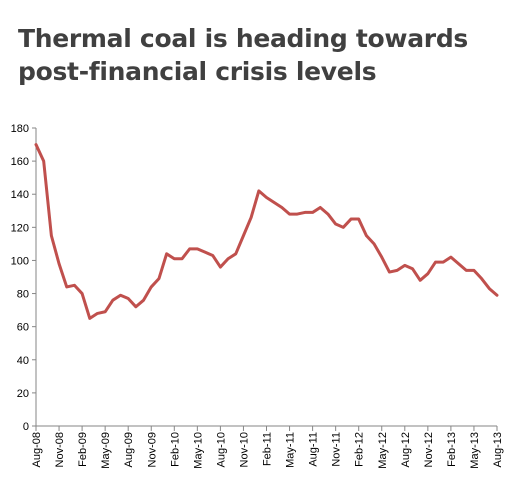 Image resolution: width=529 pixels, height=493 pixels. What do you see at coordinates (23, 361) in the screenshot?
I see `y-tick-label: 40` at bounding box center [23, 361].